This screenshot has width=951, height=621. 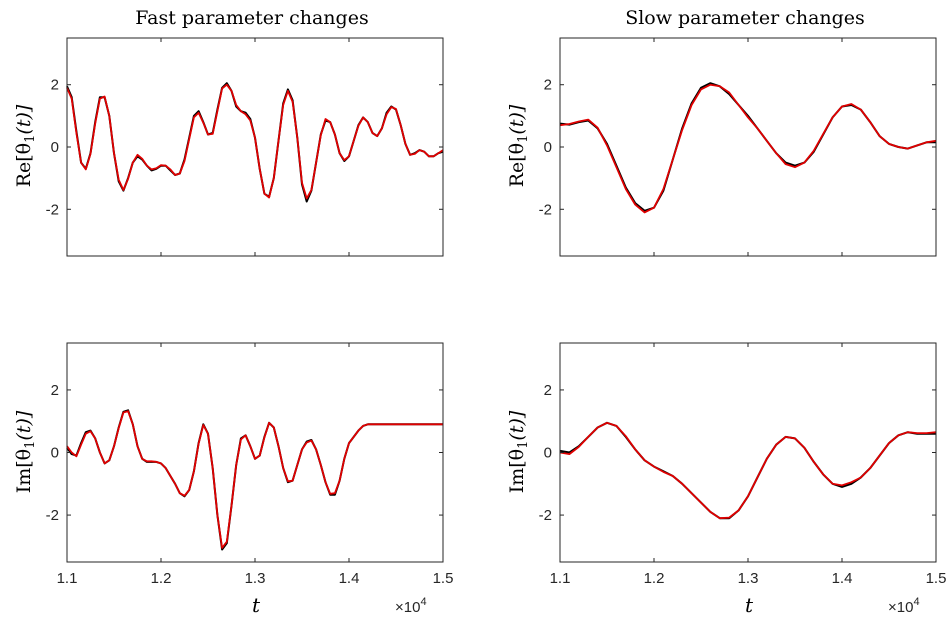 What do you see at coordinates (900, 607) in the screenshot?
I see `x-scale-slow-base: ×10` at bounding box center [900, 607].